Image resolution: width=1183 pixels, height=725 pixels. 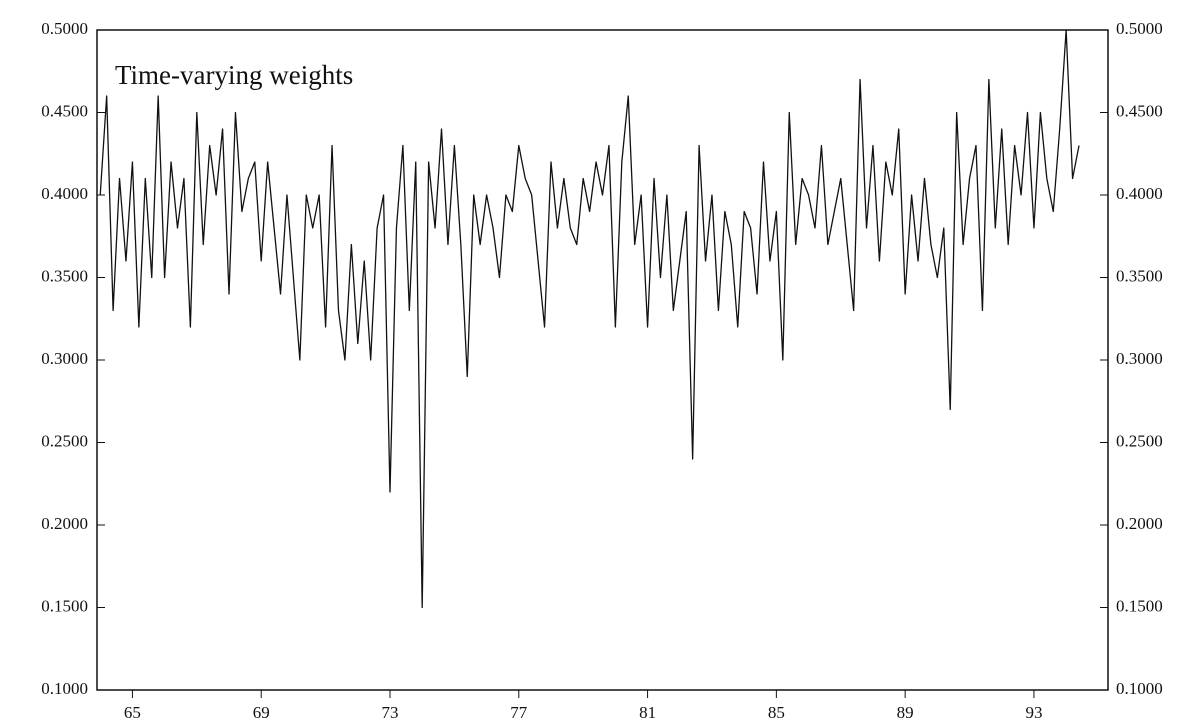 What do you see at coordinates (647, 712) in the screenshot?
I see `x-tick-label: 81` at bounding box center [647, 712].